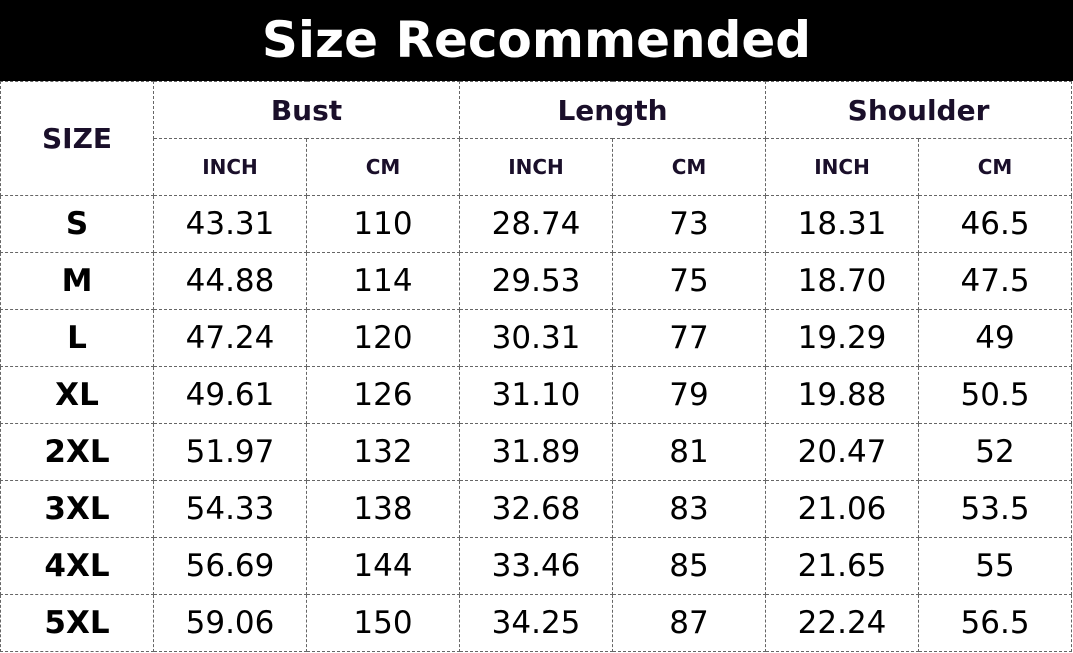 This screenshot has width=1073, height=653. Describe the element at coordinates (383, 566) in the screenshot. I see `value-cell: 144` at that location.